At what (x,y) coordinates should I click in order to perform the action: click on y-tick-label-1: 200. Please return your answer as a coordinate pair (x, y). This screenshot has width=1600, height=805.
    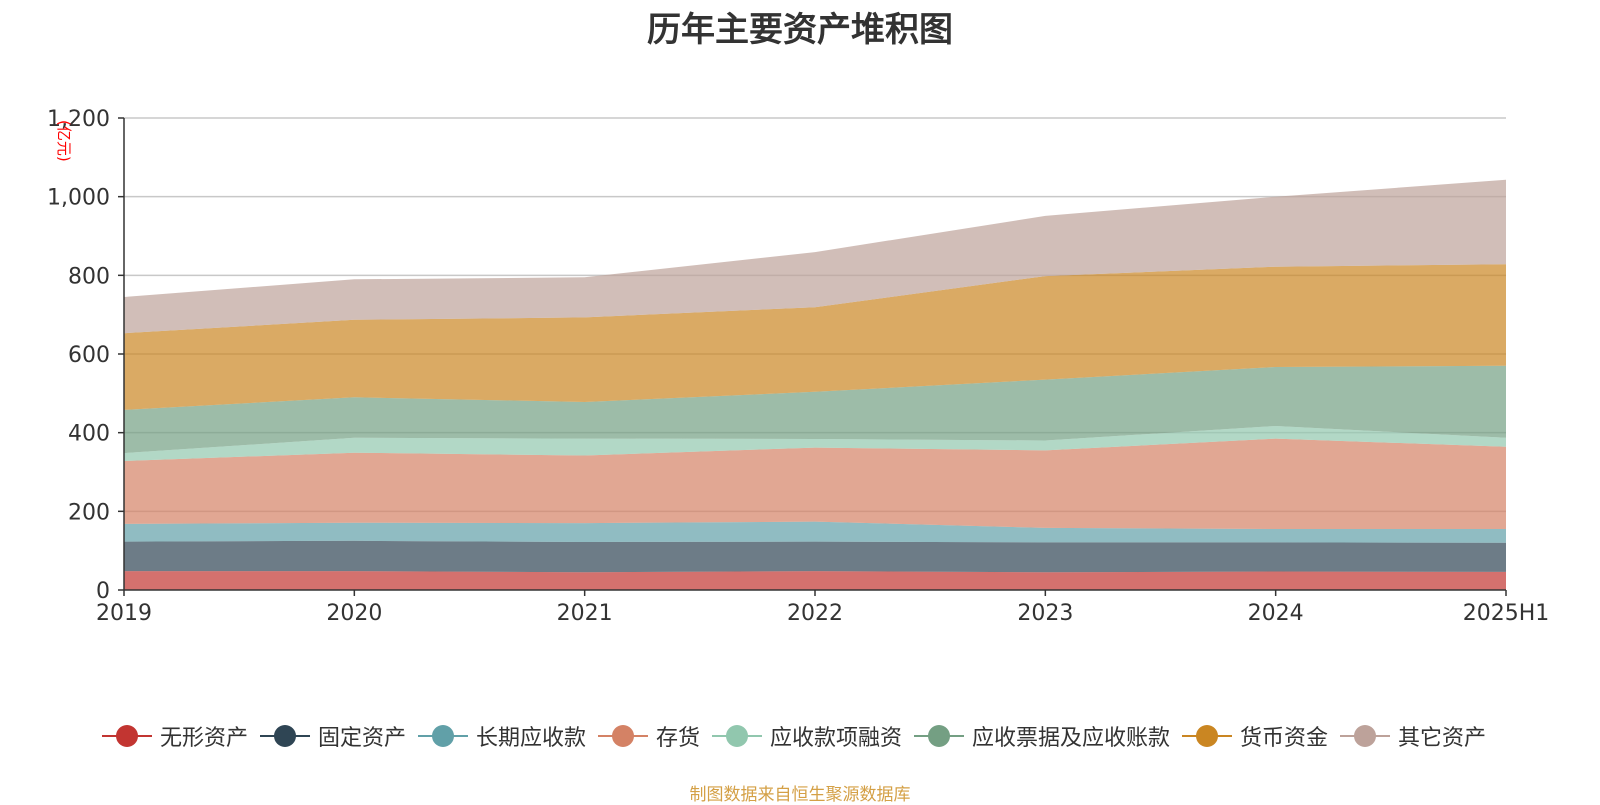
    Looking at the image, I should click on (89, 512).